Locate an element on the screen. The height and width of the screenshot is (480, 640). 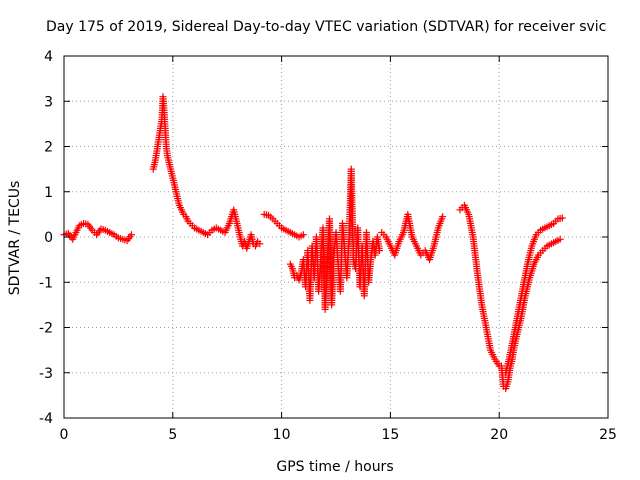
x-tick-label: 10 is located at coordinates (282, 435).